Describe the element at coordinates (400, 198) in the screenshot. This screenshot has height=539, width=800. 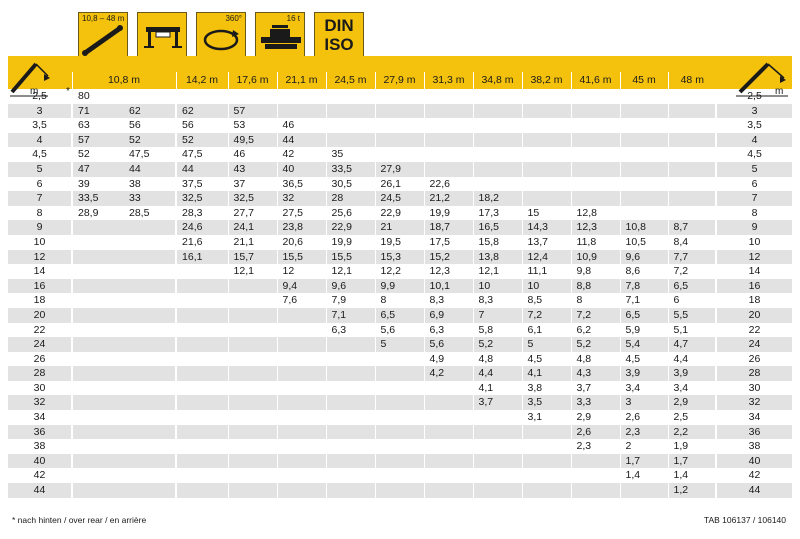
I see `table-row: 7 33,5 33 32,5 32,5 32 28 24,5 21,2 18,2 7` at that location.